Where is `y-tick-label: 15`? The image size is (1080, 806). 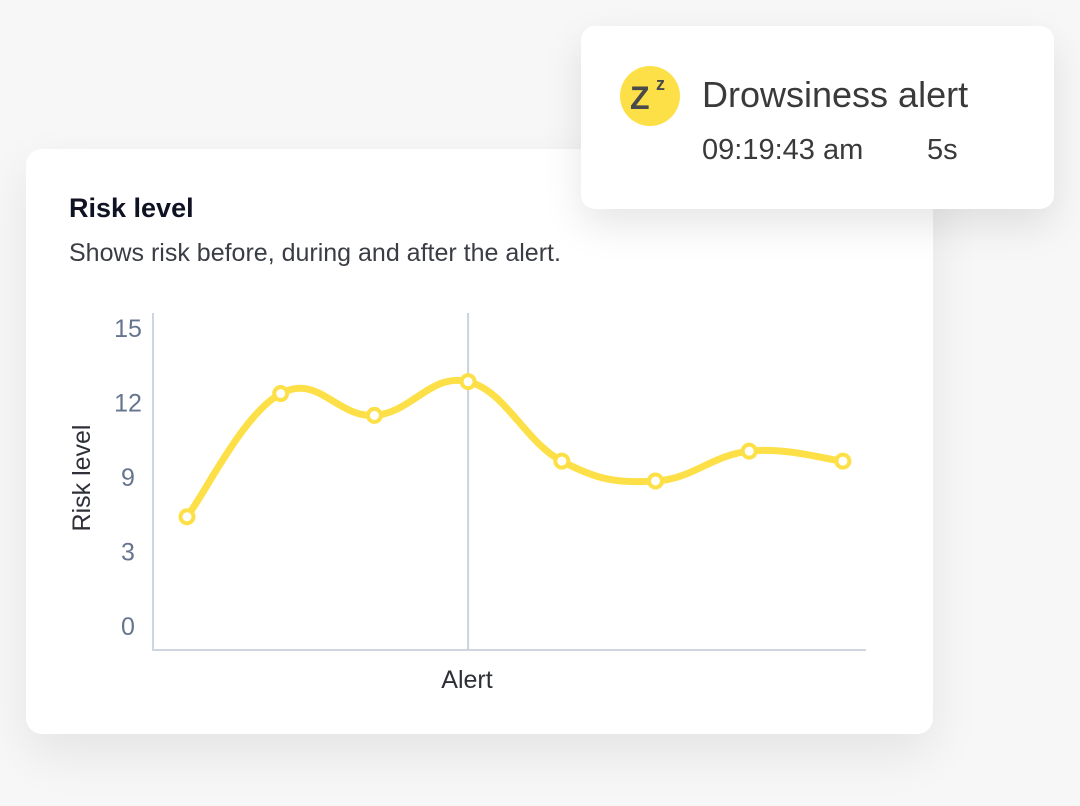
y-tick-label: 15 is located at coordinates (128, 329).